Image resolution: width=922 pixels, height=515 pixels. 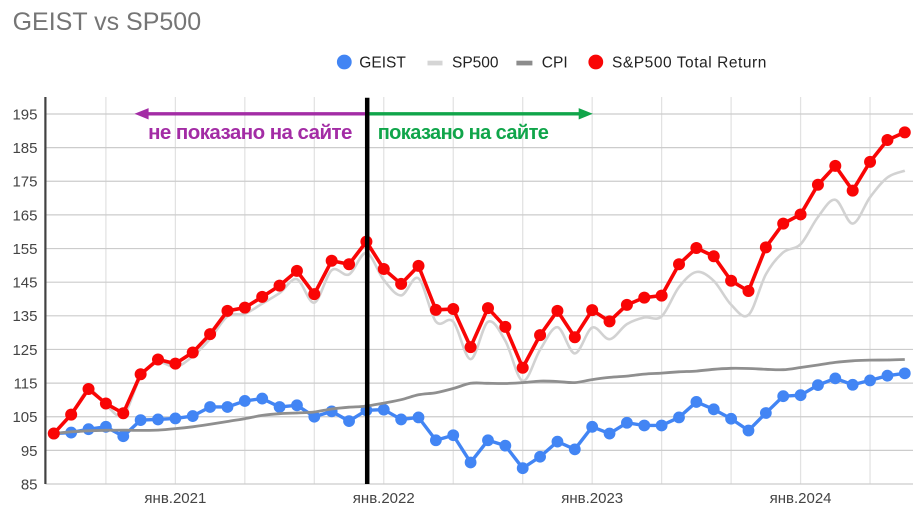 I want to click on svg-text: 155, so click(x=24, y=249).